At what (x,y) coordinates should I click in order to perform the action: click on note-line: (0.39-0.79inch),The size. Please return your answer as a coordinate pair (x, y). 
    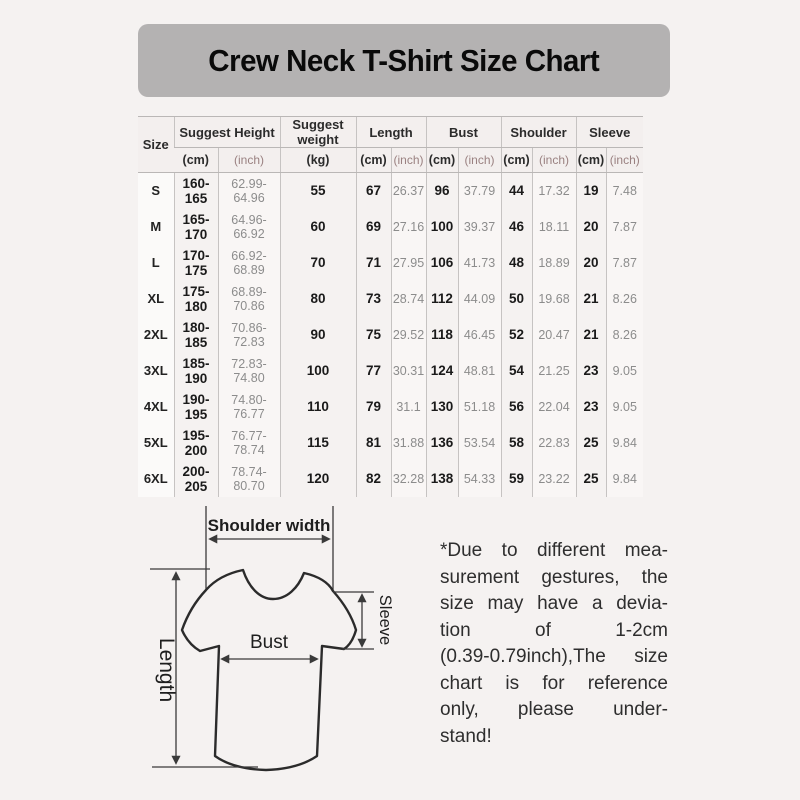
    Looking at the image, I should click on (554, 656).